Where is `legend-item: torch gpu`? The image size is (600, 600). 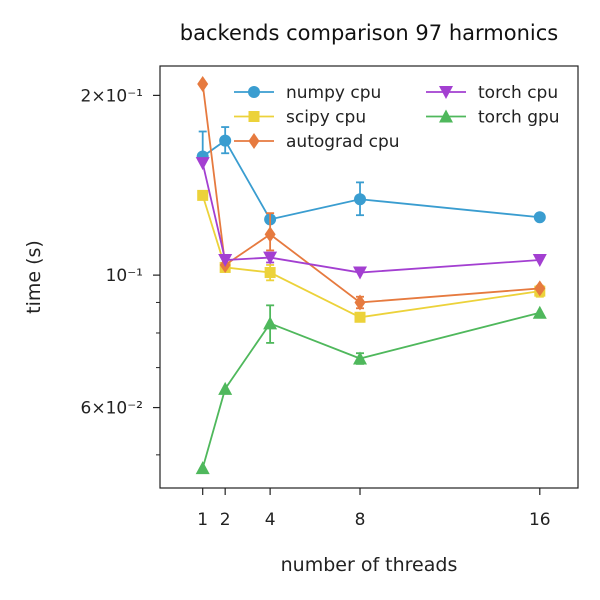
legend-item: torch gpu is located at coordinates (493, 118).